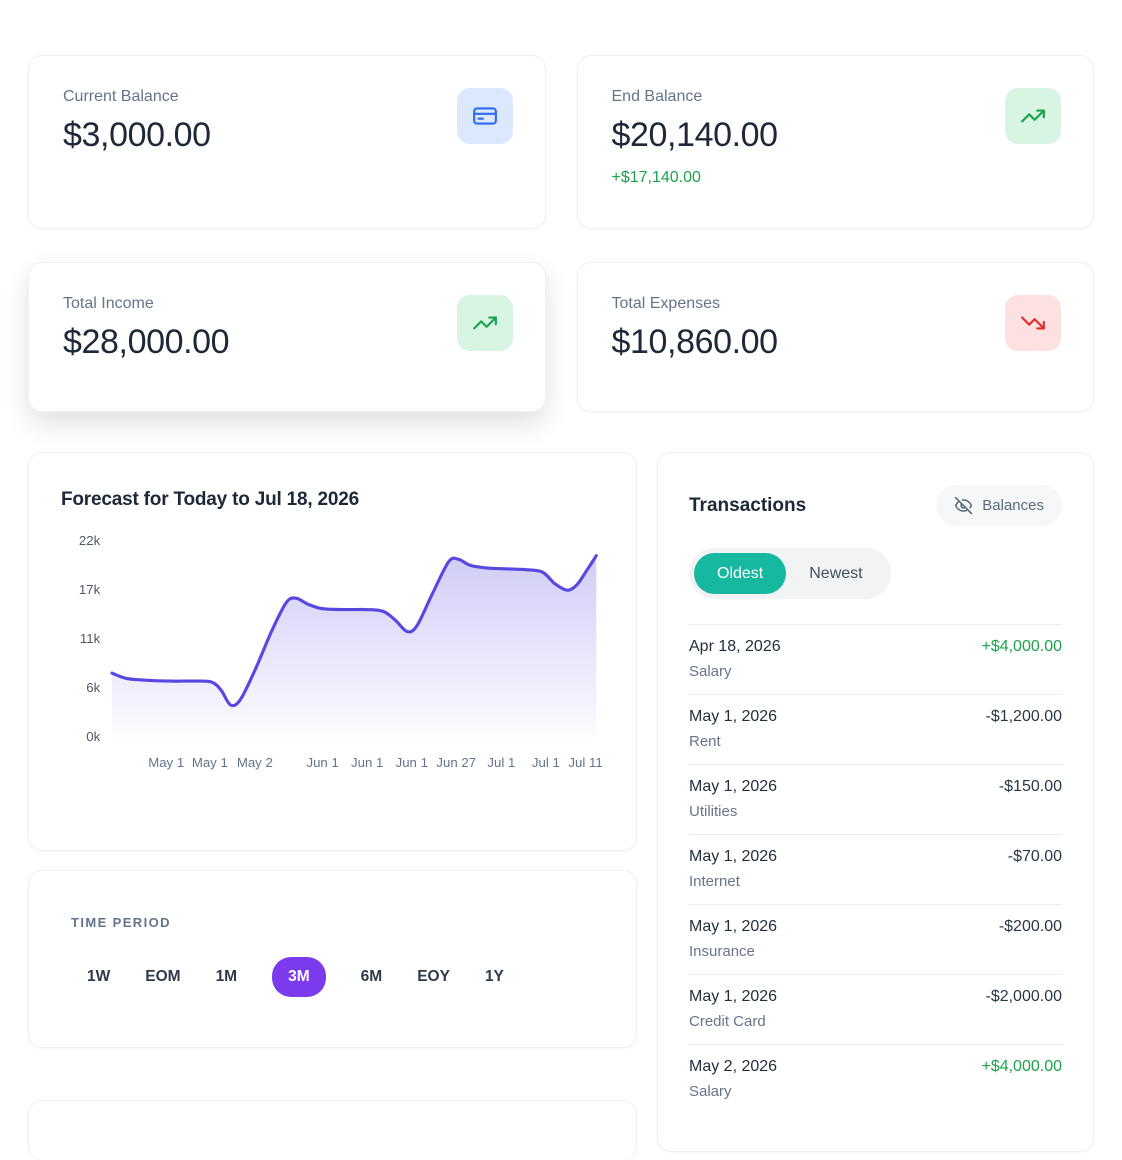 The height and width of the screenshot is (1160, 1122). I want to click on total-expenses-label: Total Expenses, so click(666, 303).